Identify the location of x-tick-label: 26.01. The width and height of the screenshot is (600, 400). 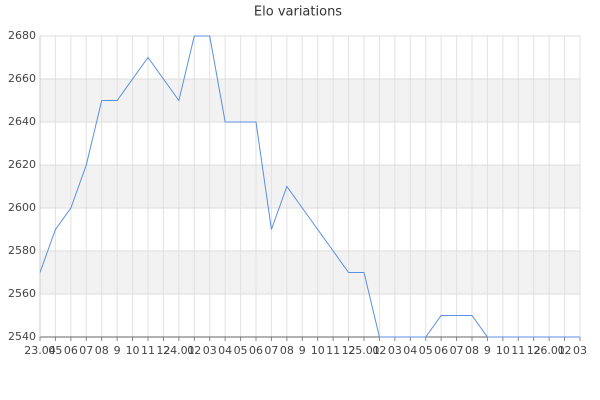
(549, 350).